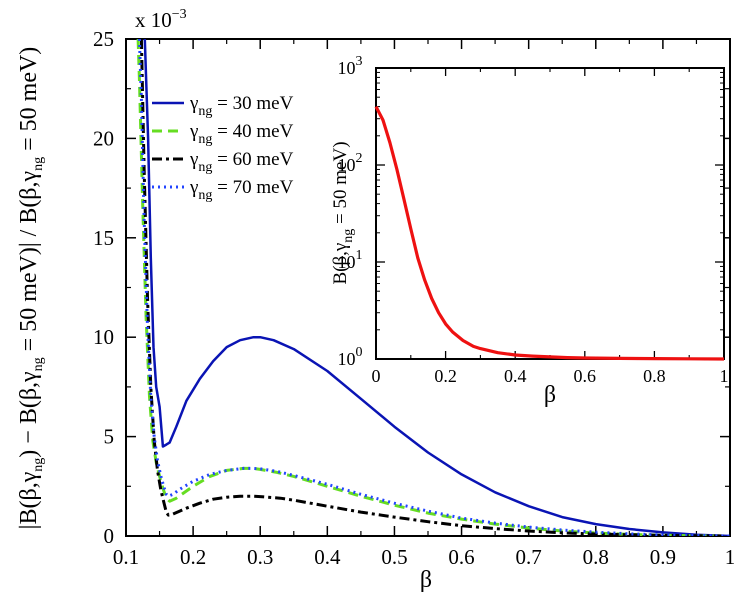 This screenshot has width=752, height=595. What do you see at coordinates (350, 357) in the screenshot?
I see `inset-y-tick-label: 10⁰` at bounding box center [350, 357].